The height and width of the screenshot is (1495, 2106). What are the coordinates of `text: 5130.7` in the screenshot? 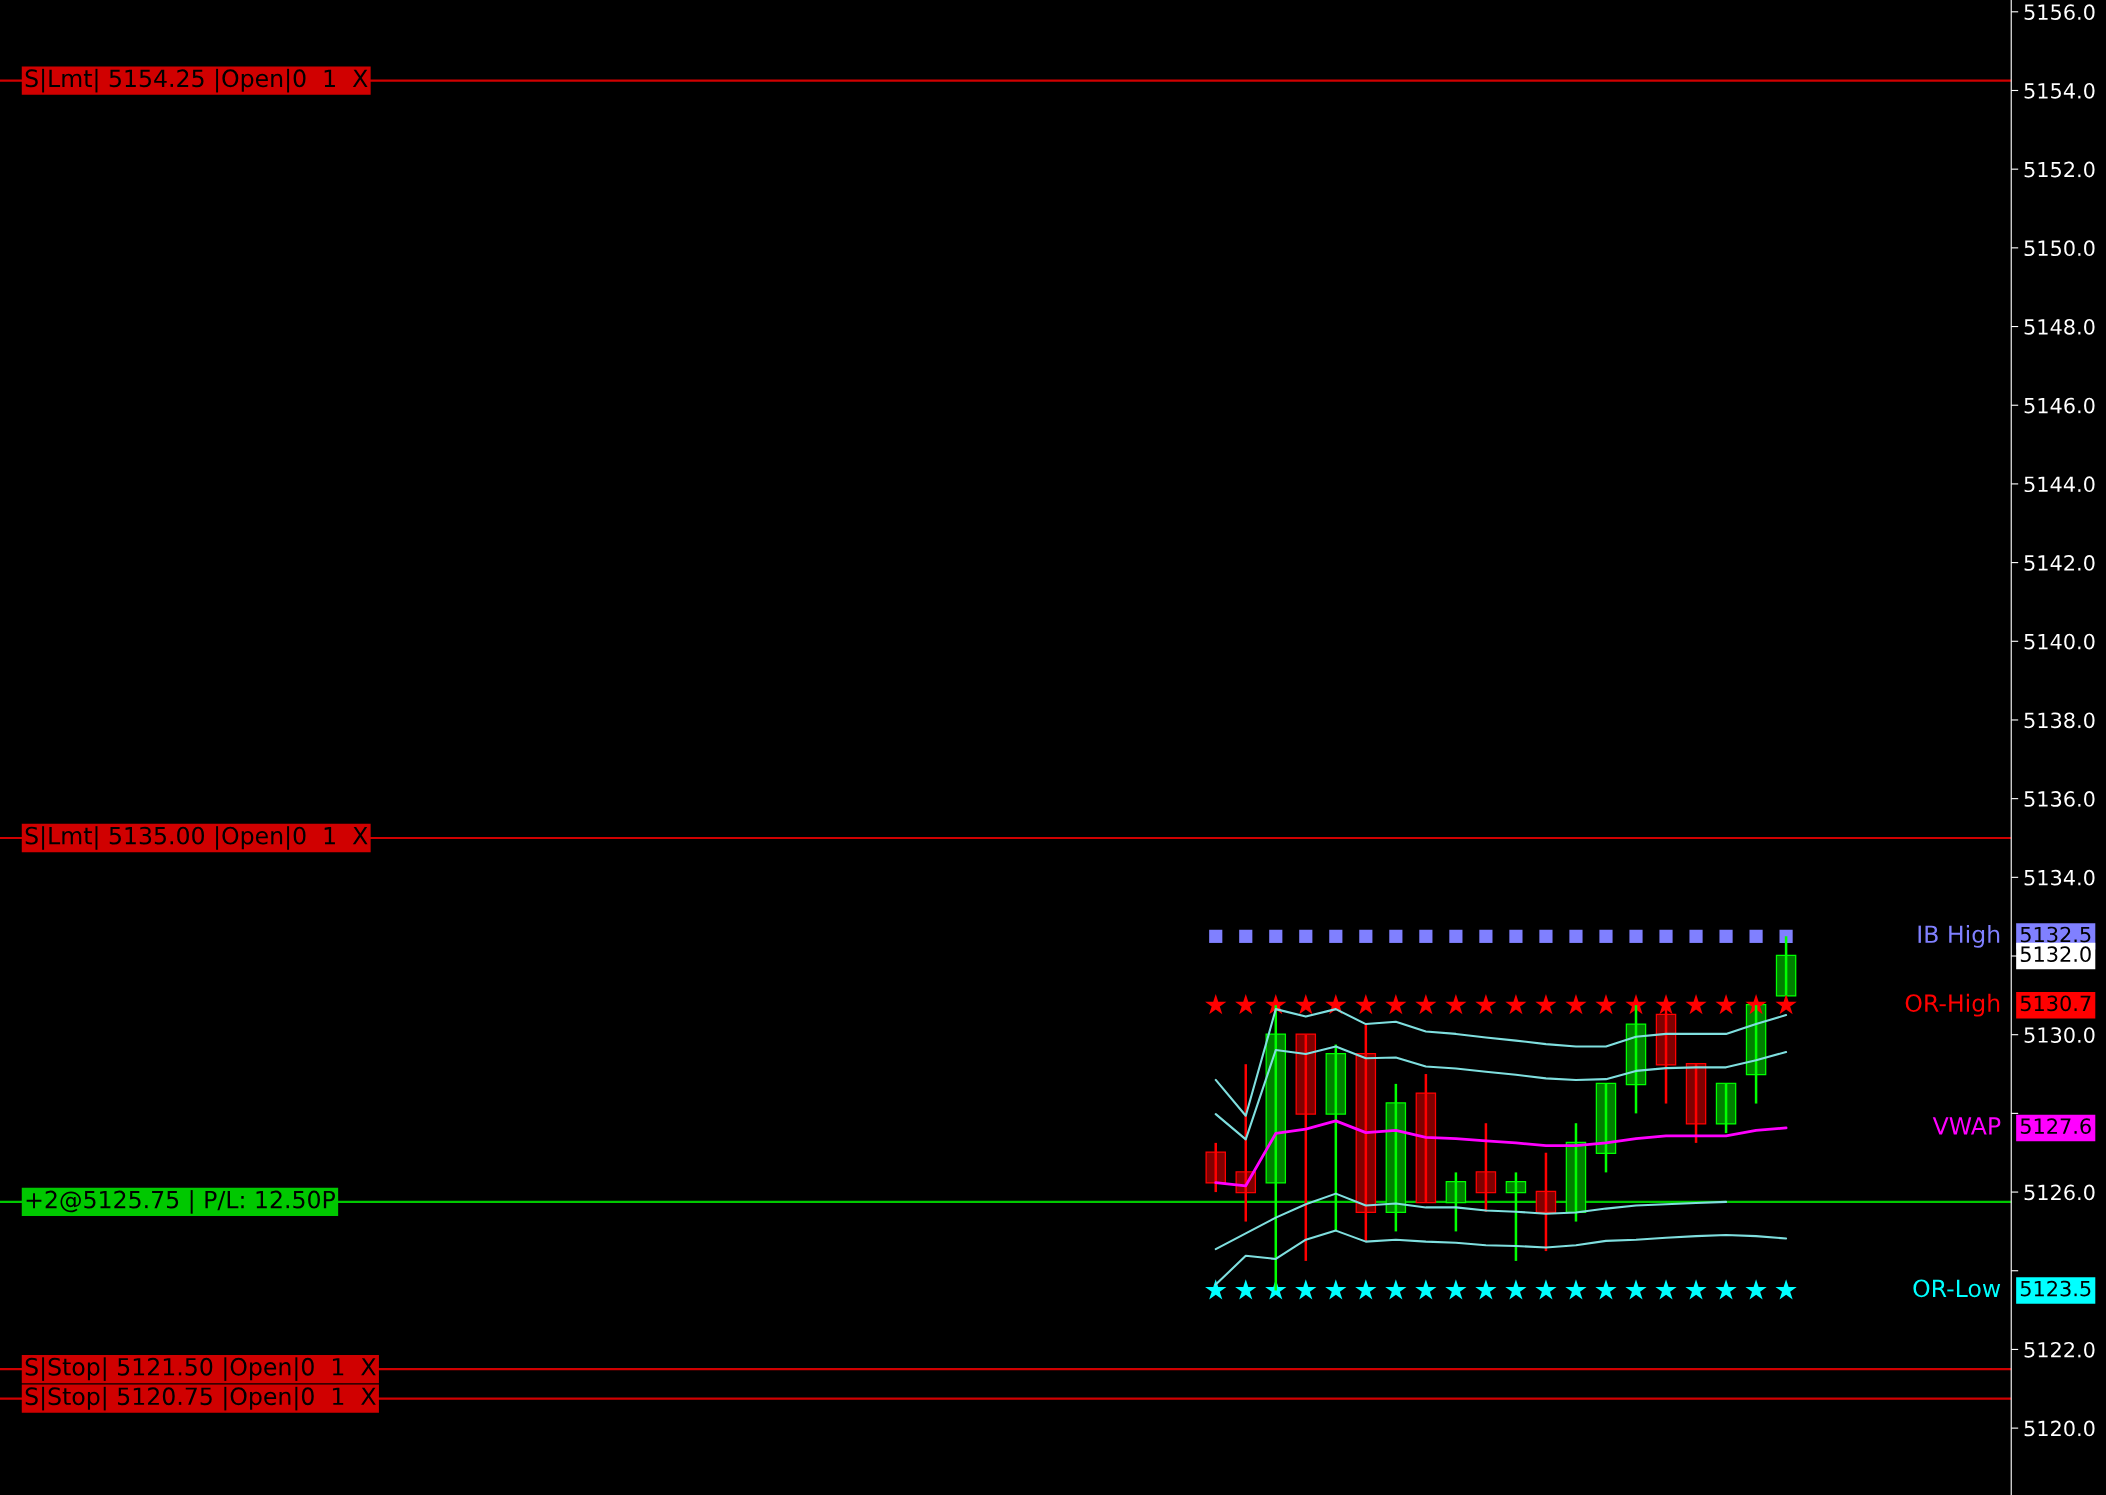 It's located at (2055, 1003).